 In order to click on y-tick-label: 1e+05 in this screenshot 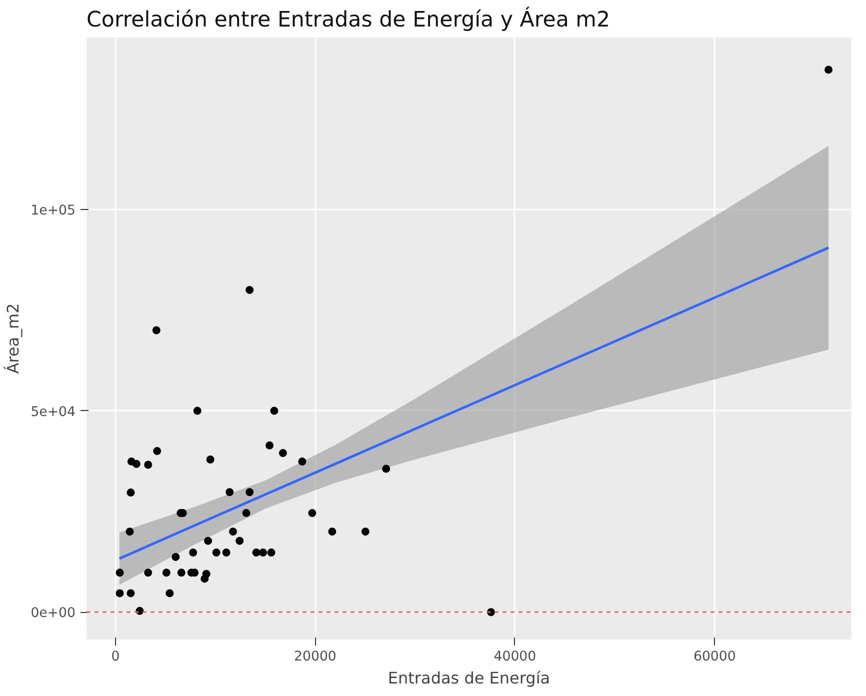, I will do `click(53, 210)`.